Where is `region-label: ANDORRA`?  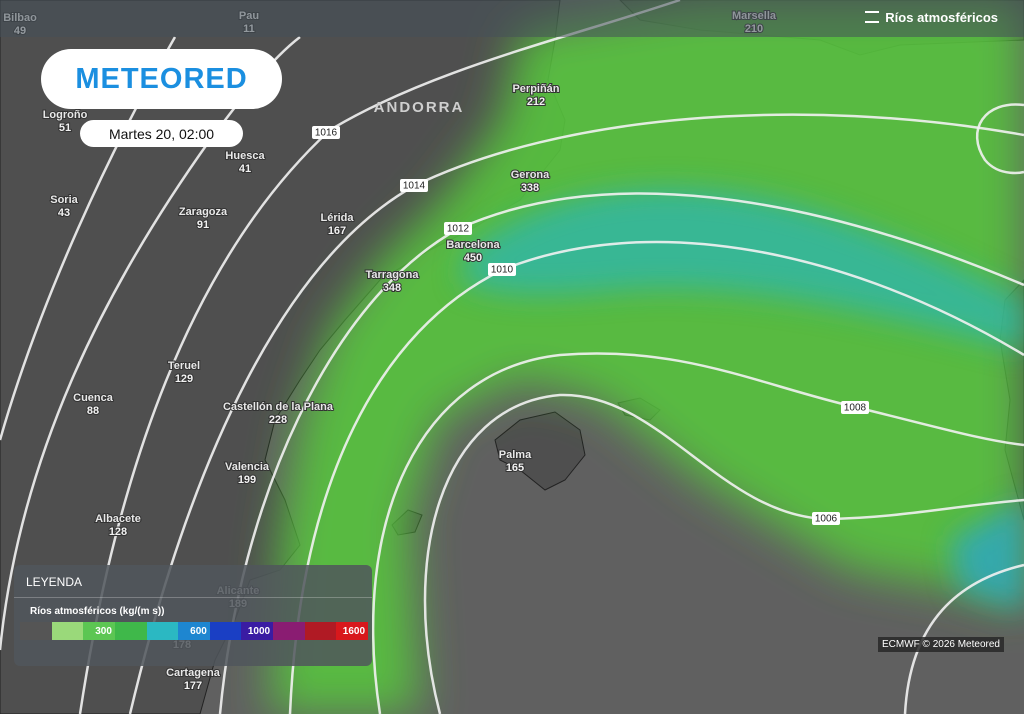 region-label: ANDORRA is located at coordinates (419, 107).